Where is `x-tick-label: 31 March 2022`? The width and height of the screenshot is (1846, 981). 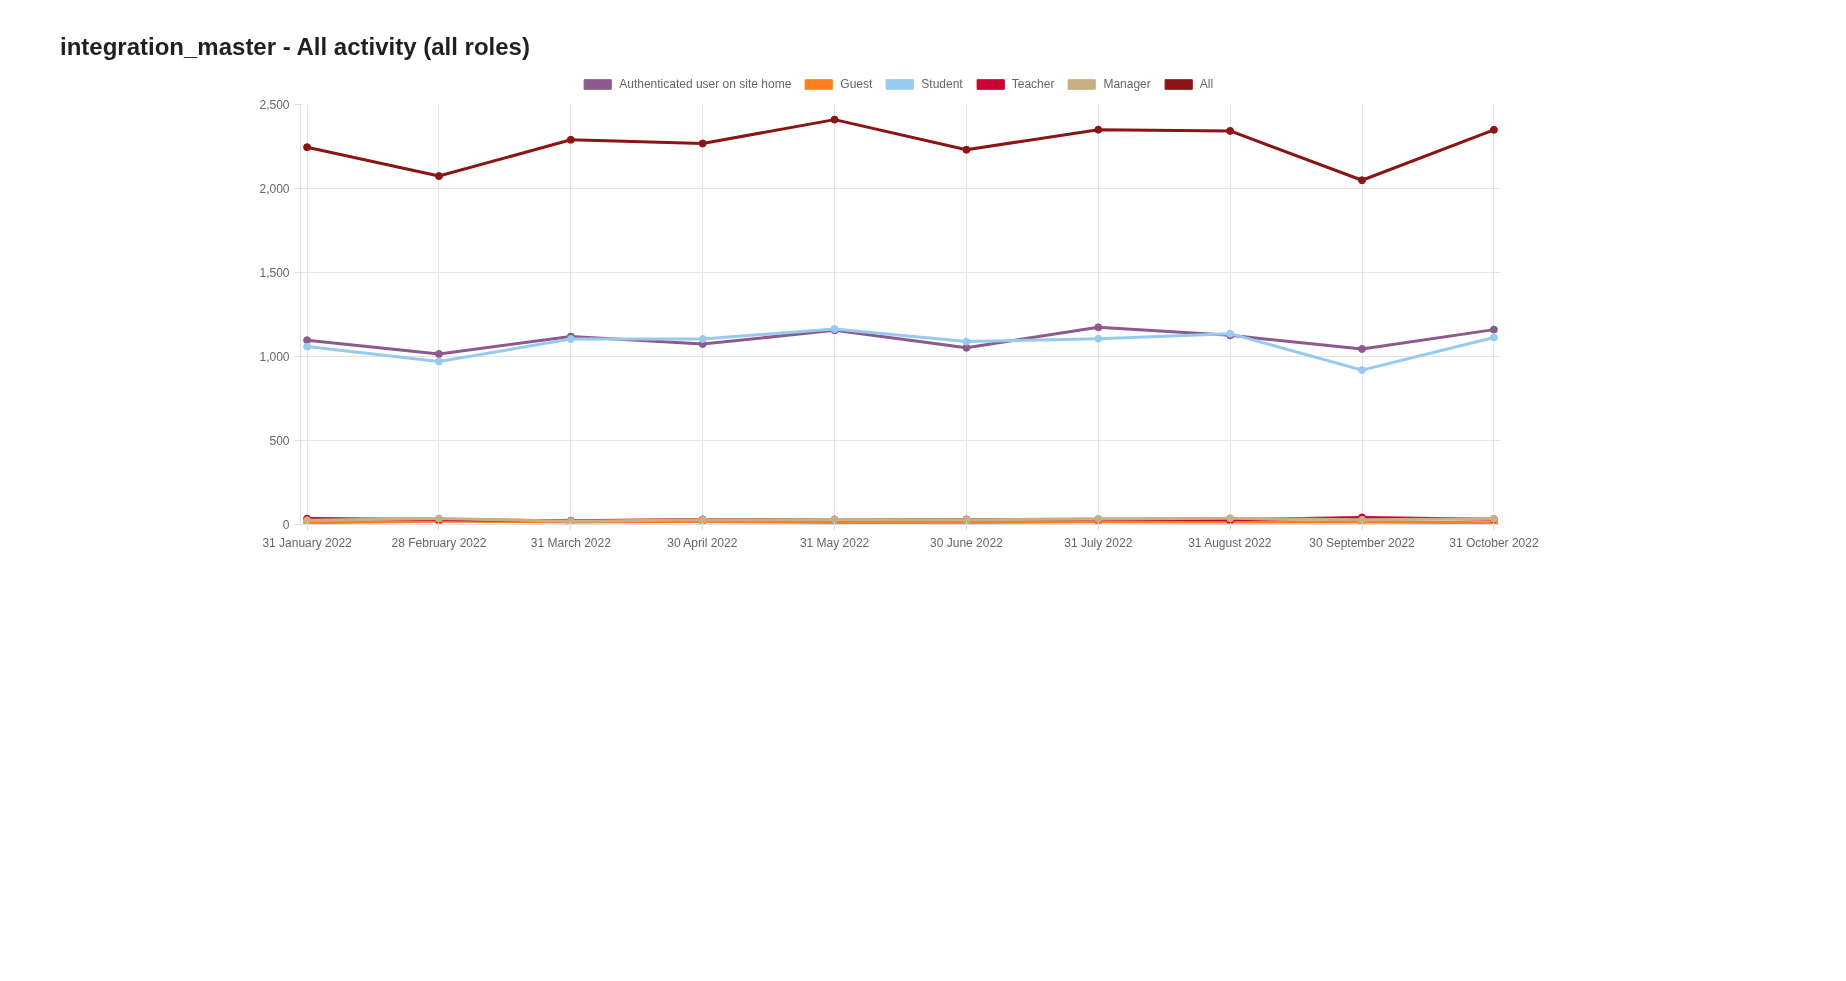
x-tick-label: 31 March 2022 is located at coordinates (571, 542).